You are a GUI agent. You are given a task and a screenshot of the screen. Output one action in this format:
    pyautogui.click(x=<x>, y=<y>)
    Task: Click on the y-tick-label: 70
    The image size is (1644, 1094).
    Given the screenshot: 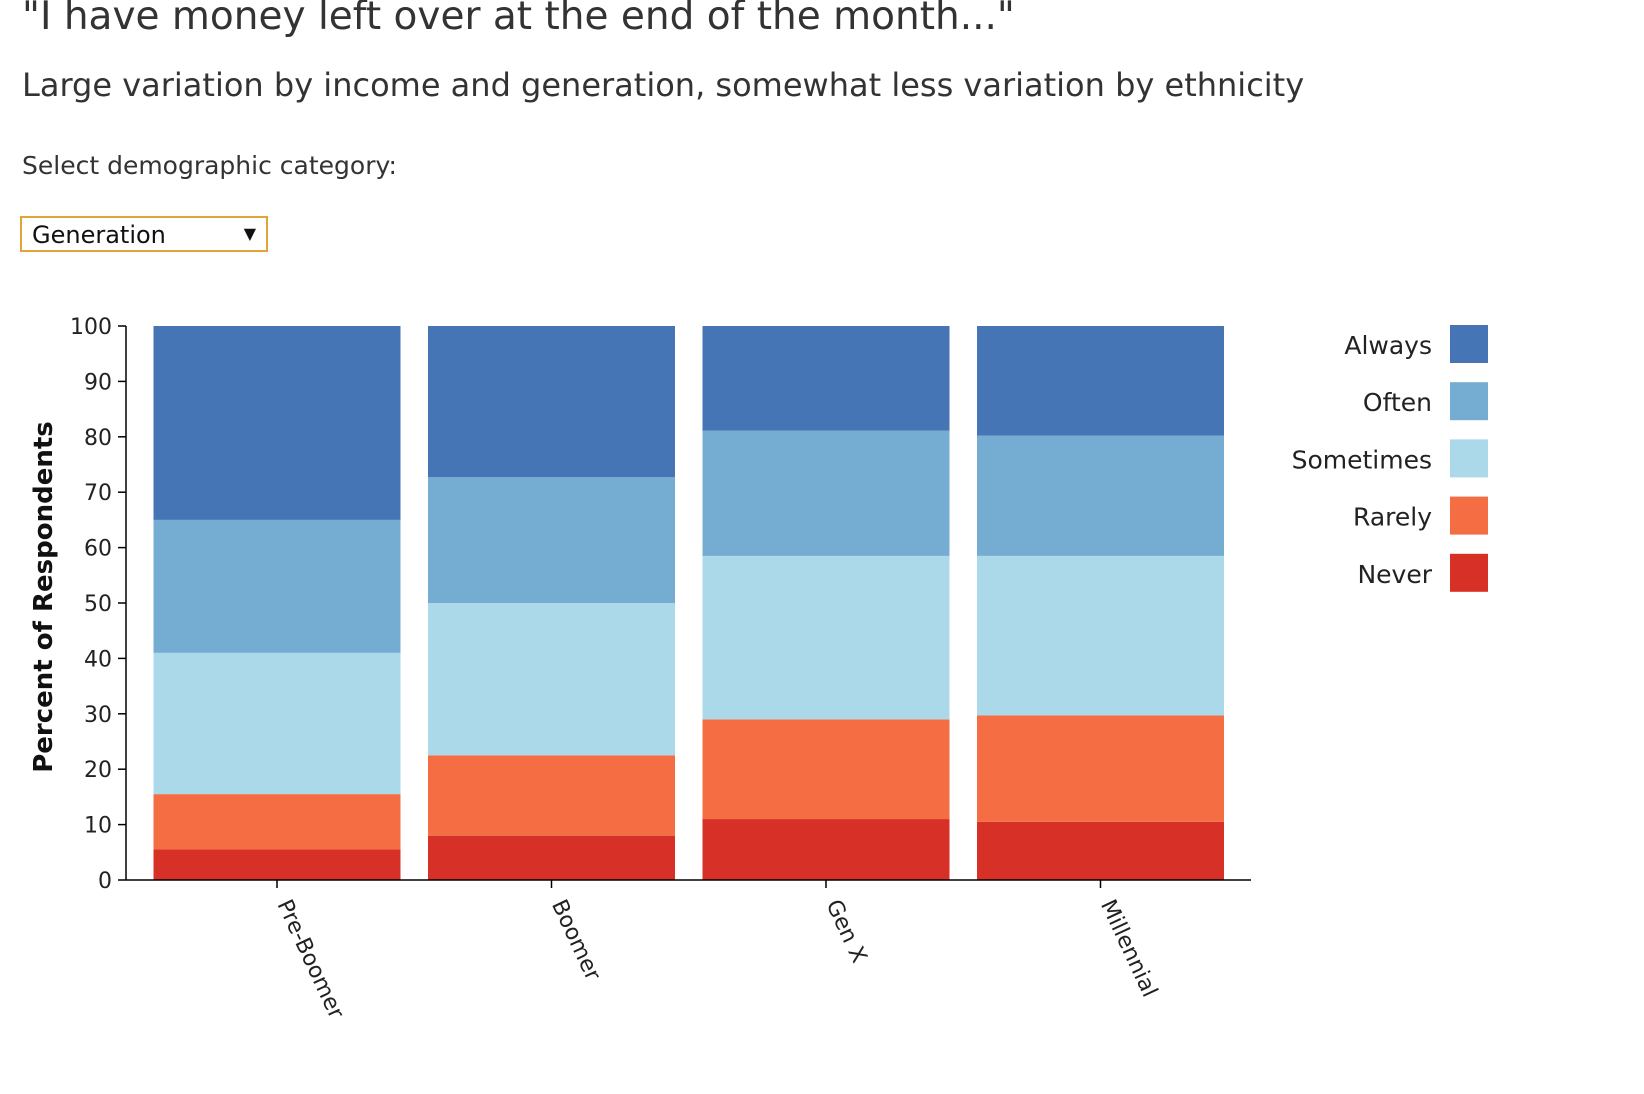 What is the action you would take?
    pyautogui.click(x=98, y=493)
    